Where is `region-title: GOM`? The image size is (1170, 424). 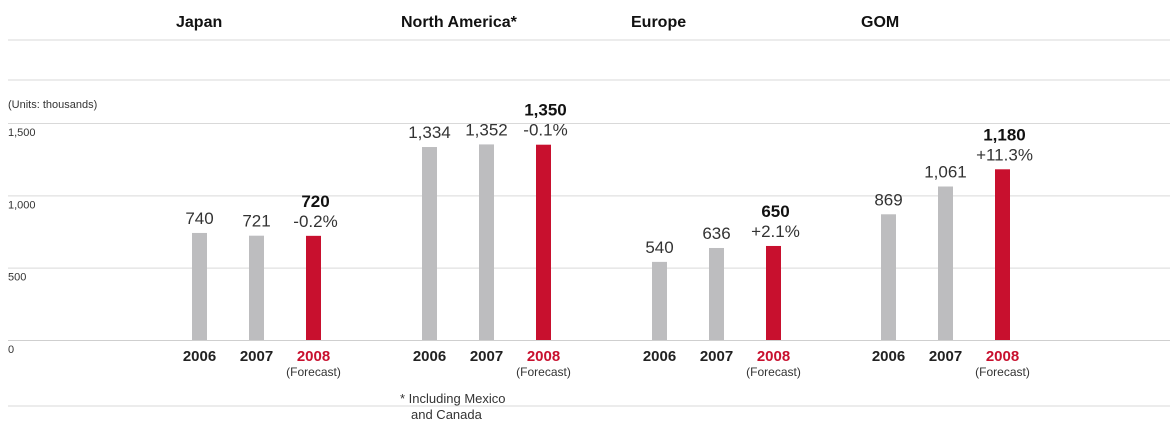 region-title: GOM is located at coordinates (880, 22).